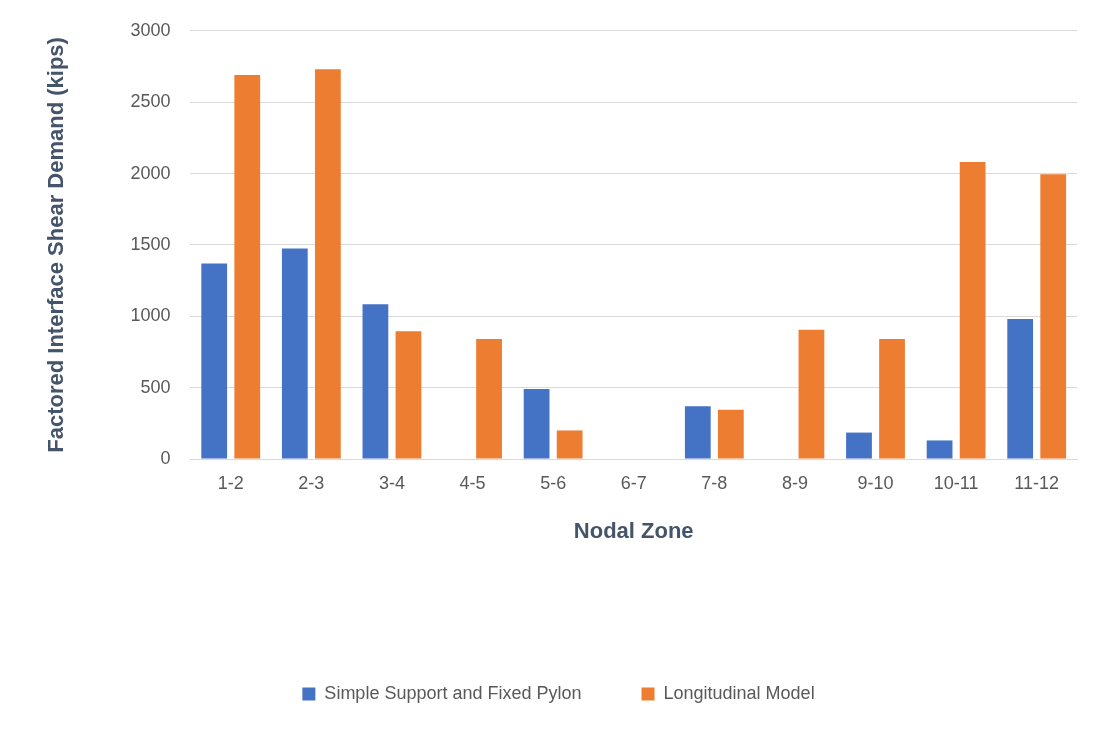 The image size is (1097, 733). I want to click on legend-label: Simple Support and Fixed Pylon, so click(453, 692).